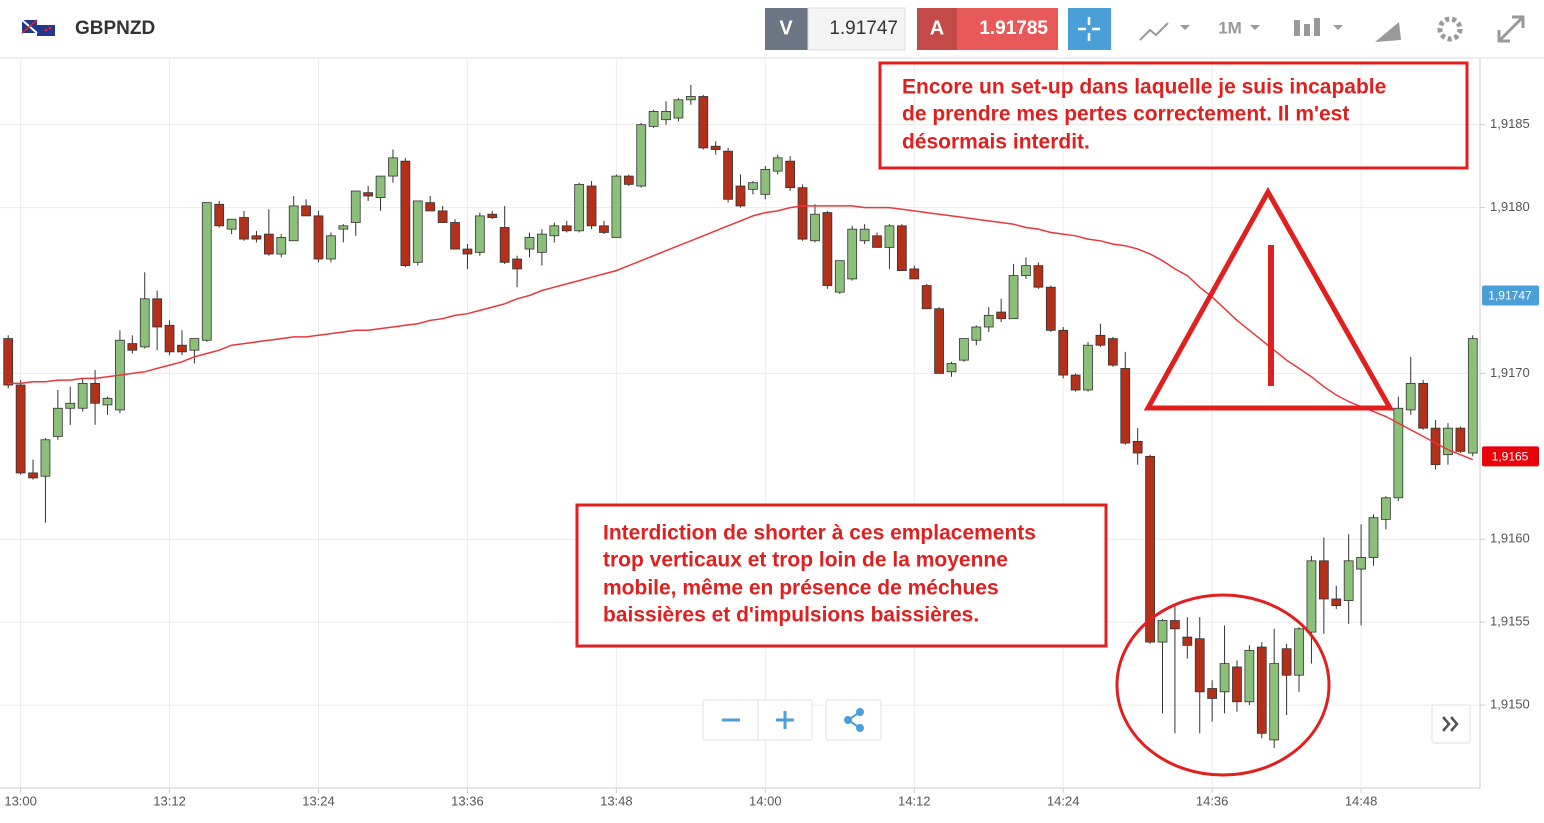 This screenshot has width=1544, height=823. I want to click on settings-button, so click(1450, 29).